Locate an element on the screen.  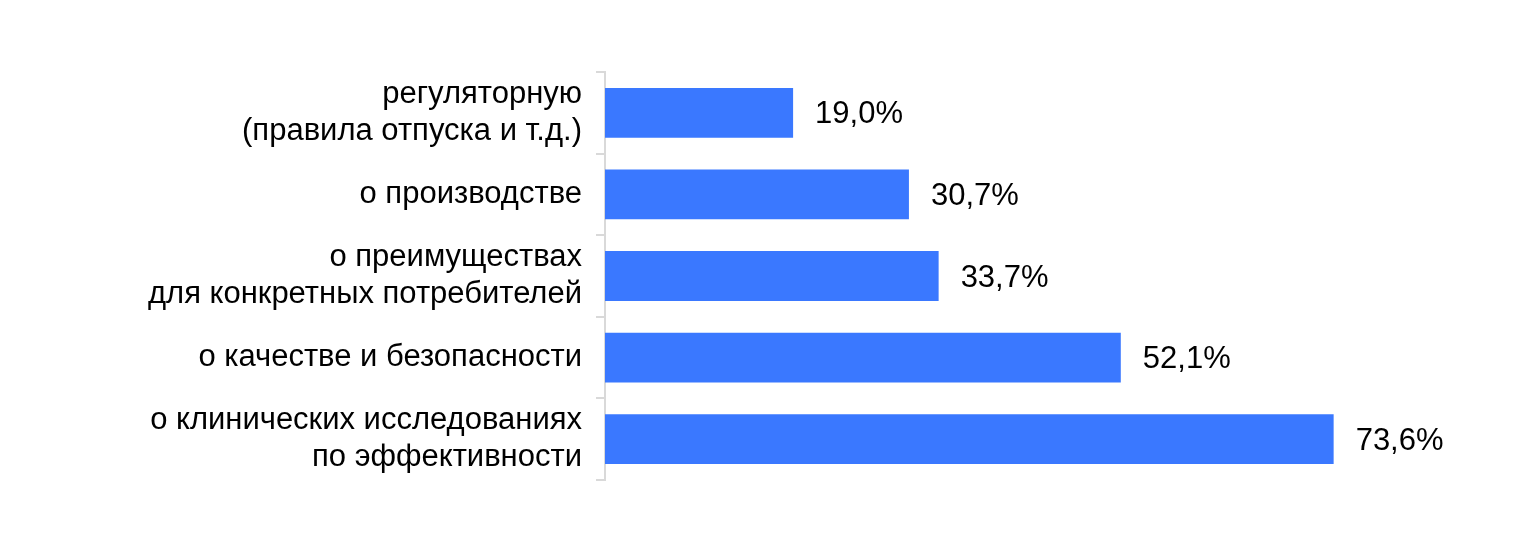
y-tick-label: о преимуществах для конкретных потребителей is located at coordinates (365, 274).